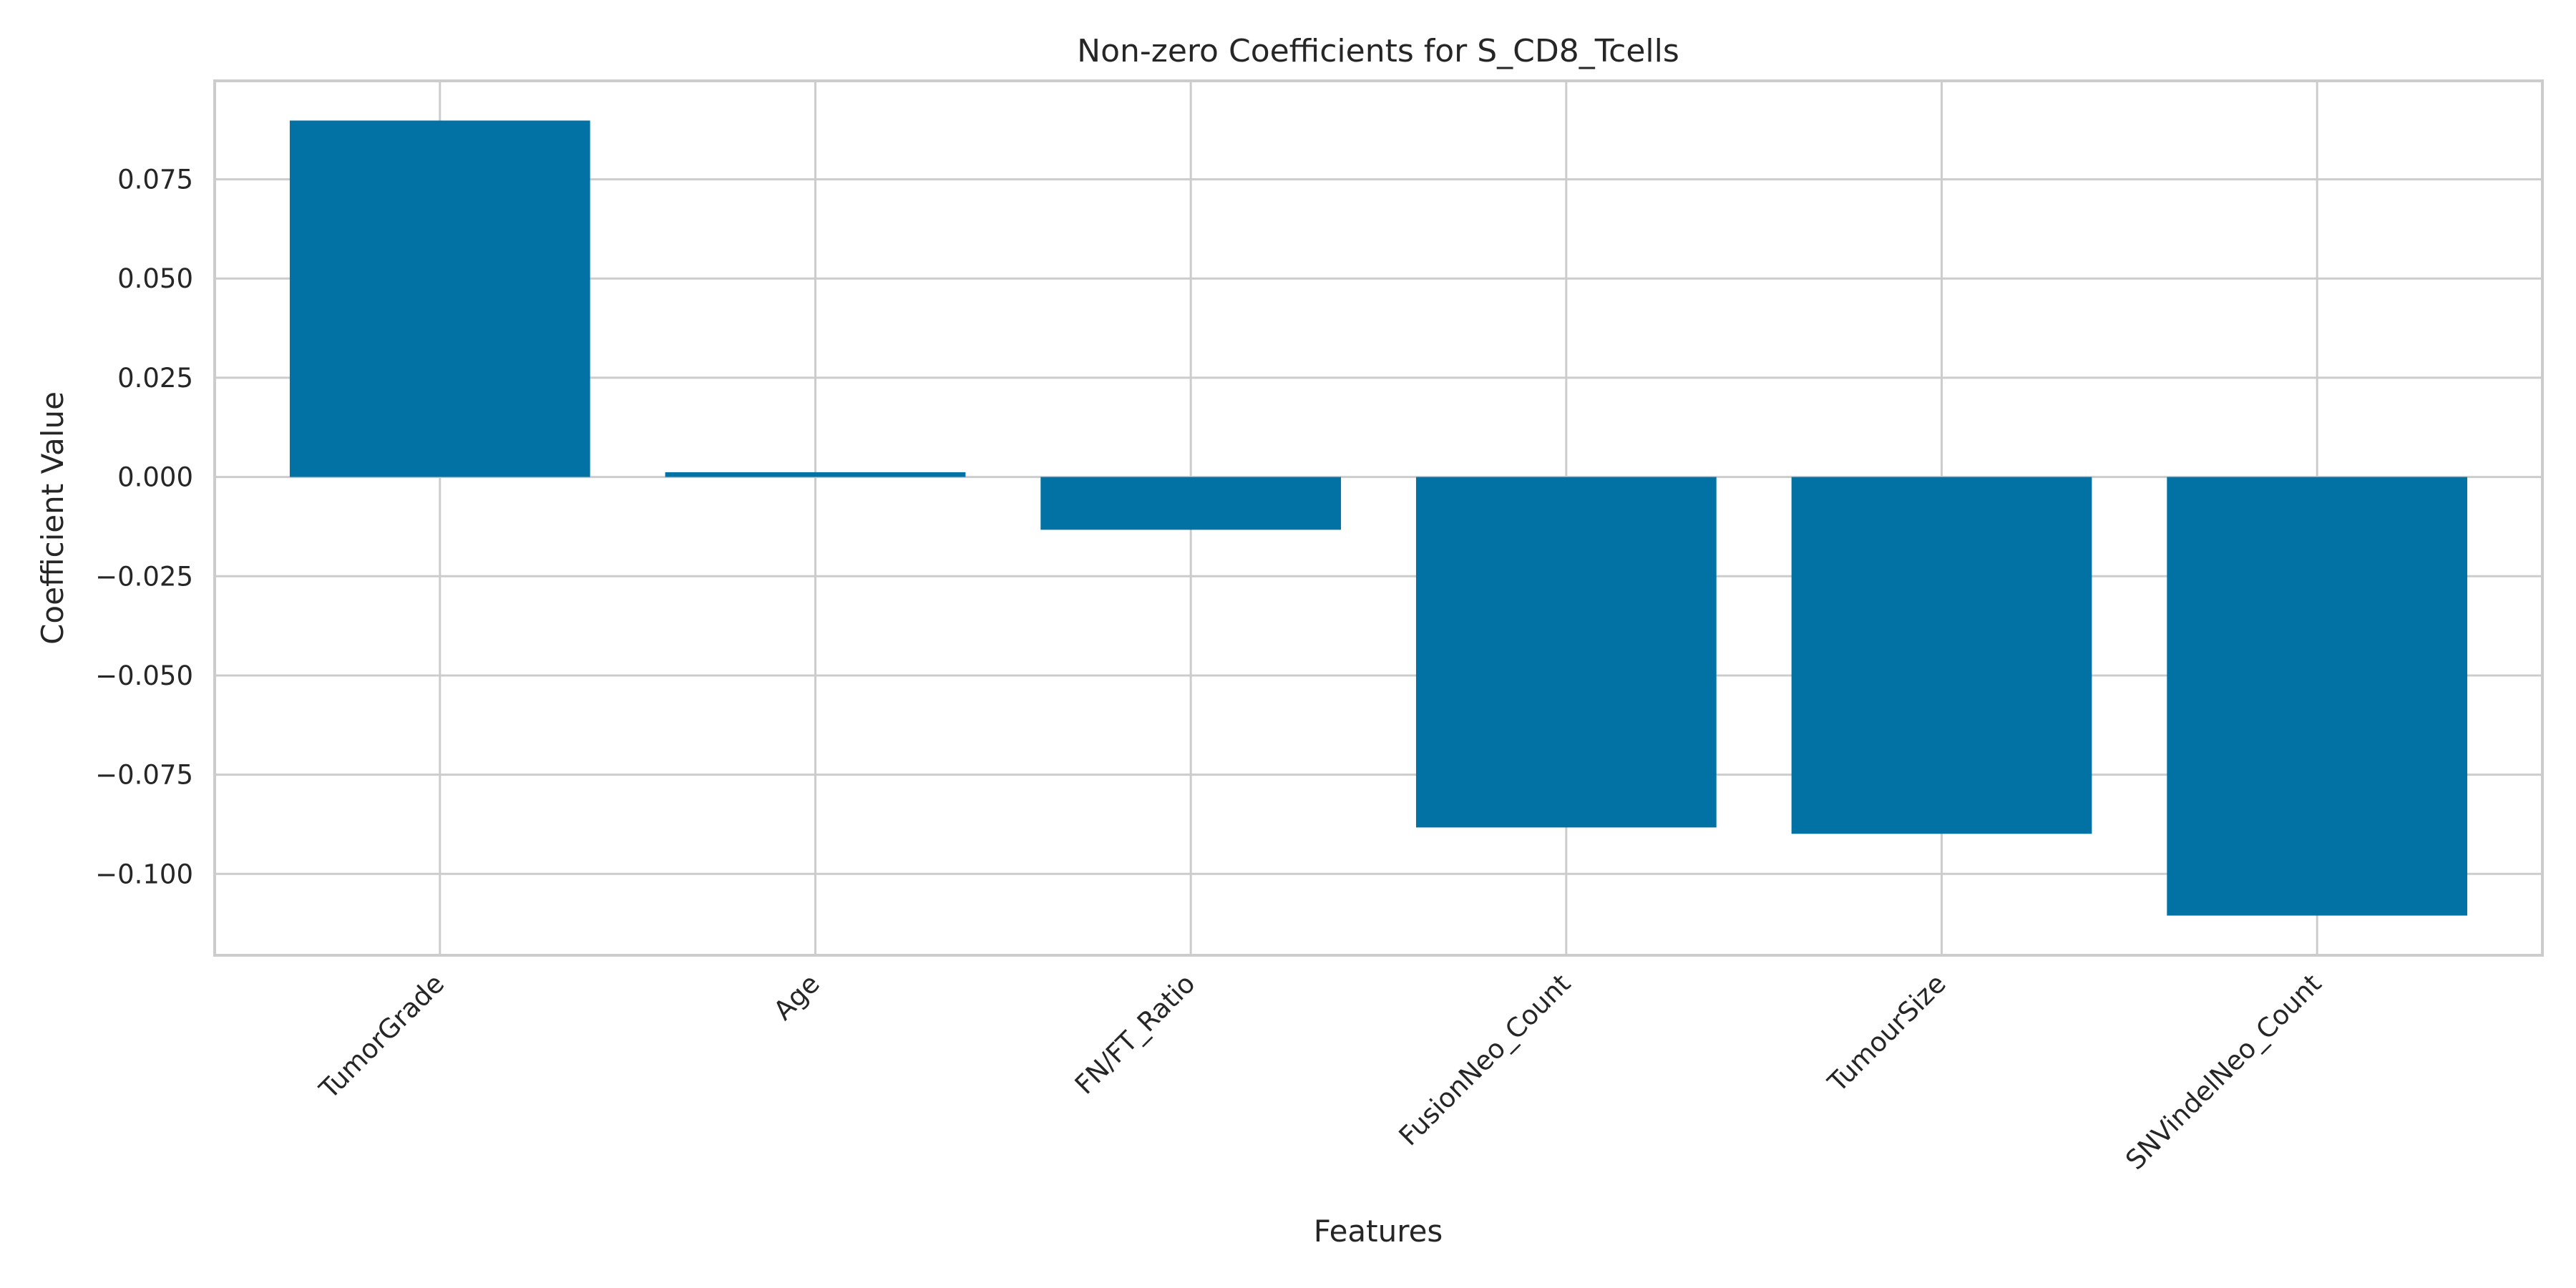 This screenshot has height=1288, width=2576. What do you see at coordinates (155, 378) in the screenshot?
I see `y-tick-label: 0.025` at bounding box center [155, 378].